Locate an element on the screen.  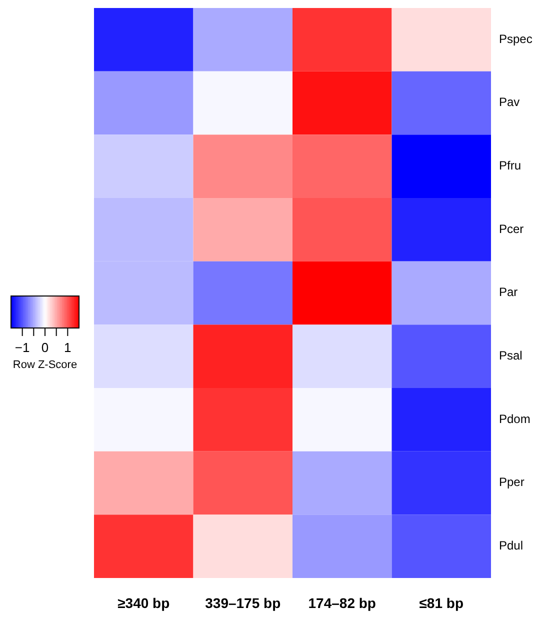
y-tick-label: Pper is located at coordinates (511, 482).